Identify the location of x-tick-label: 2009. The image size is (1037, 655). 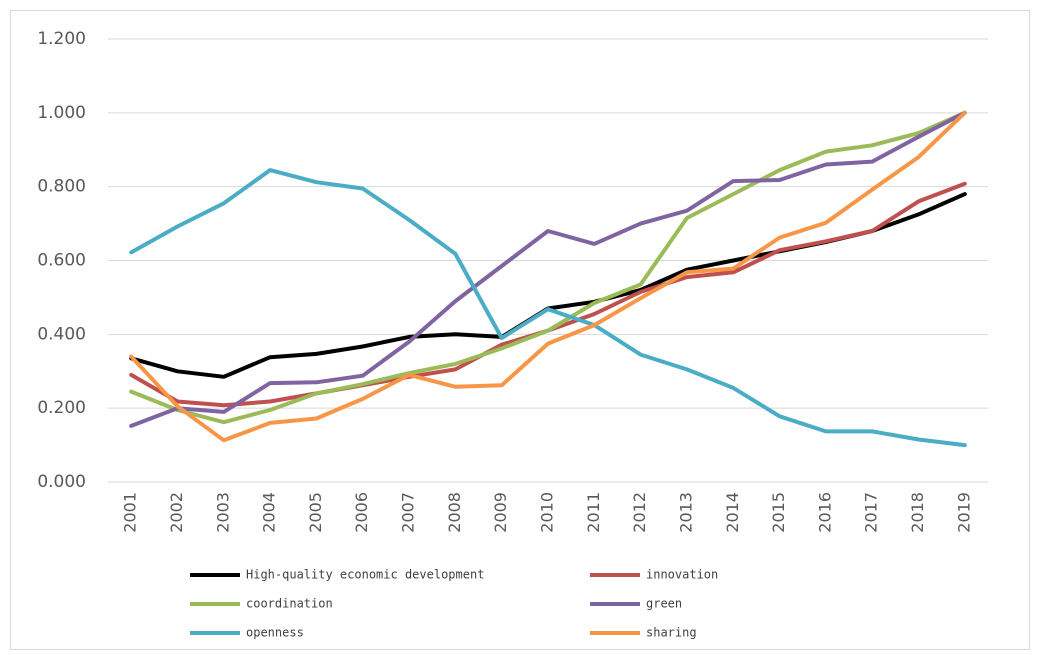
(500, 512).